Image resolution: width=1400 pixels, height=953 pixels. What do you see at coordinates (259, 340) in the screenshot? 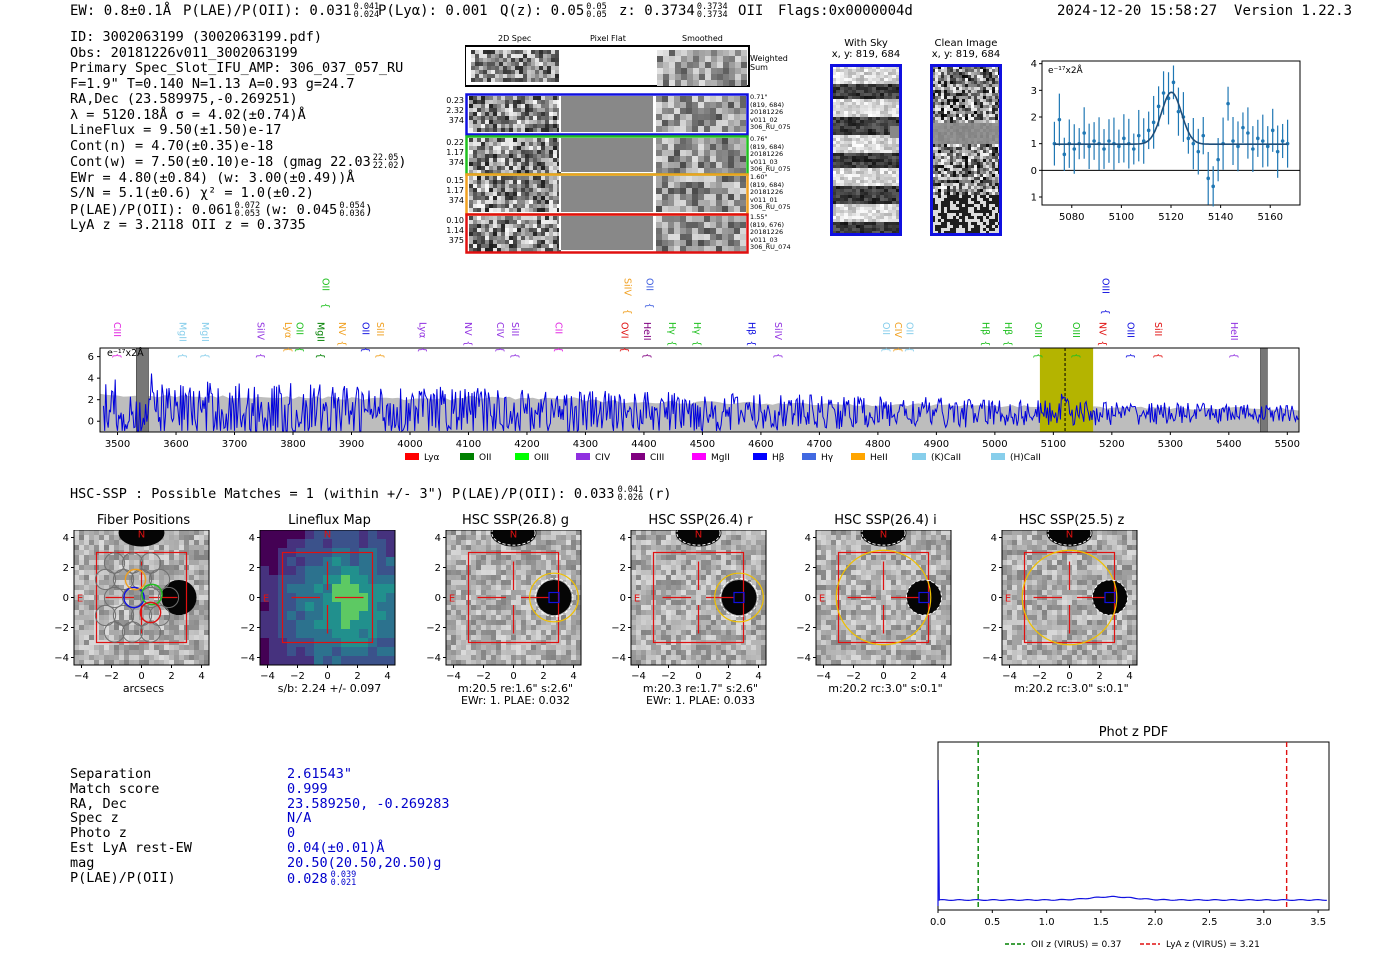
I see `line-id-siiv: SiIV{` at bounding box center [259, 340].